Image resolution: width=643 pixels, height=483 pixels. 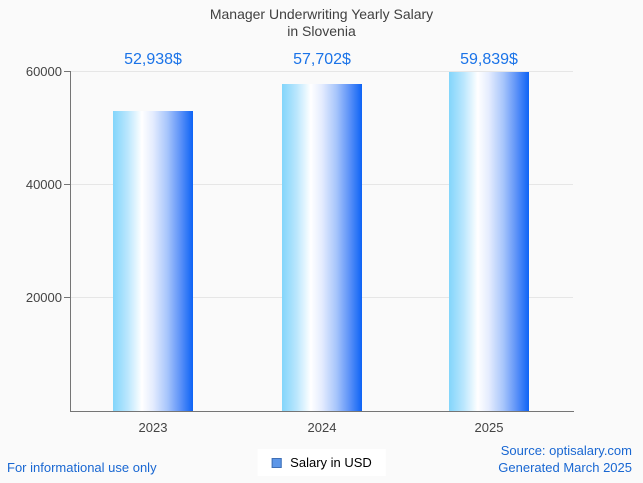 I want to click on y-axis-label: 20000, so click(x=43, y=297).